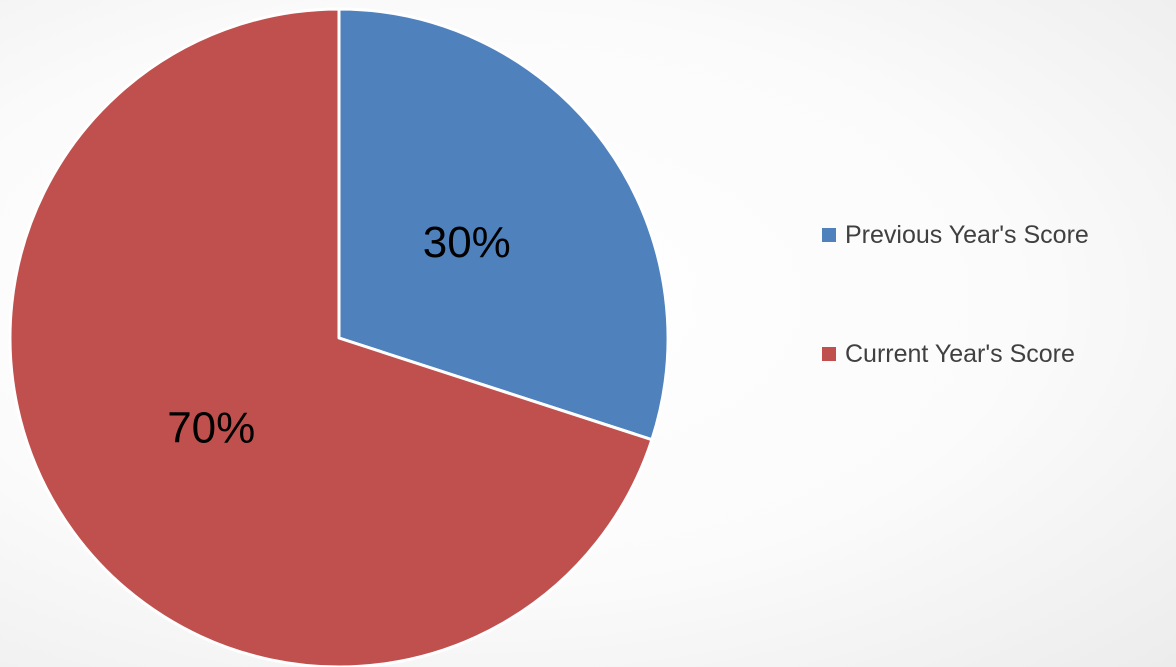 Image resolution: width=1176 pixels, height=667 pixels. I want to click on legend-item-previous-year: Previous Year's Score, so click(999, 235).